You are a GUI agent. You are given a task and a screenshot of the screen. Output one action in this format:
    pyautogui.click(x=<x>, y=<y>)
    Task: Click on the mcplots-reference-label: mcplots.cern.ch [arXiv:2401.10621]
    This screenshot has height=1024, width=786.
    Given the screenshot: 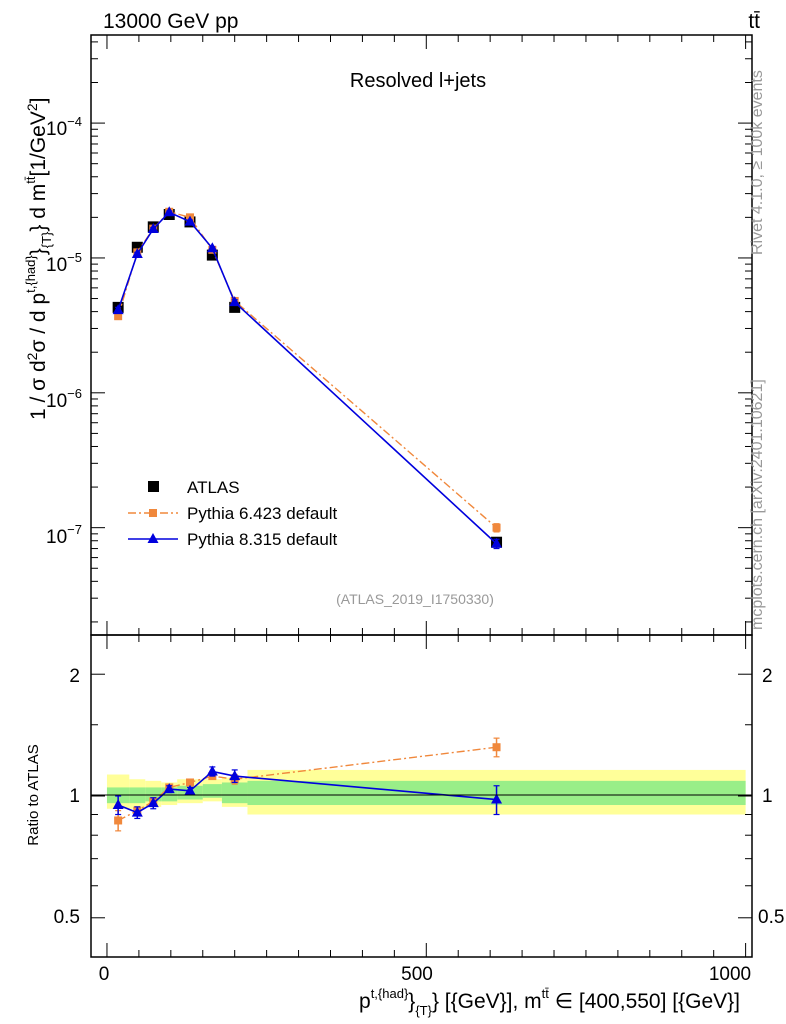 What is the action you would take?
    pyautogui.click(x=757, y=504)
    